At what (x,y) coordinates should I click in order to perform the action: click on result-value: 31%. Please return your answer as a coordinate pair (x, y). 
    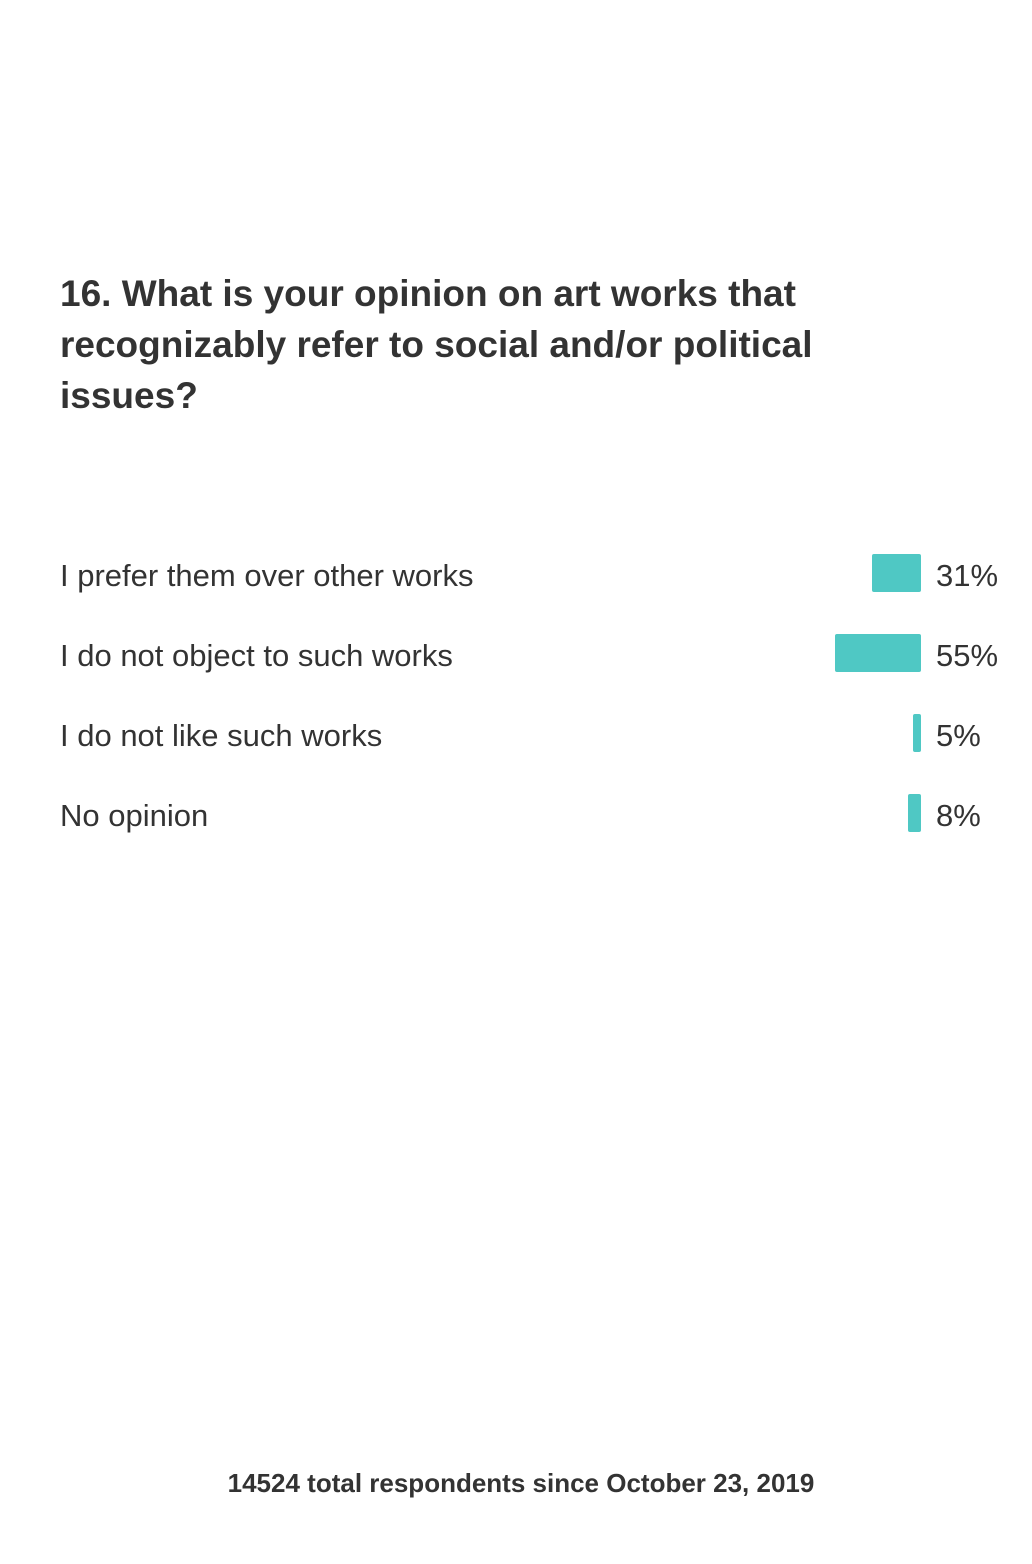
    Looking at the image, I should click on (967, 575).